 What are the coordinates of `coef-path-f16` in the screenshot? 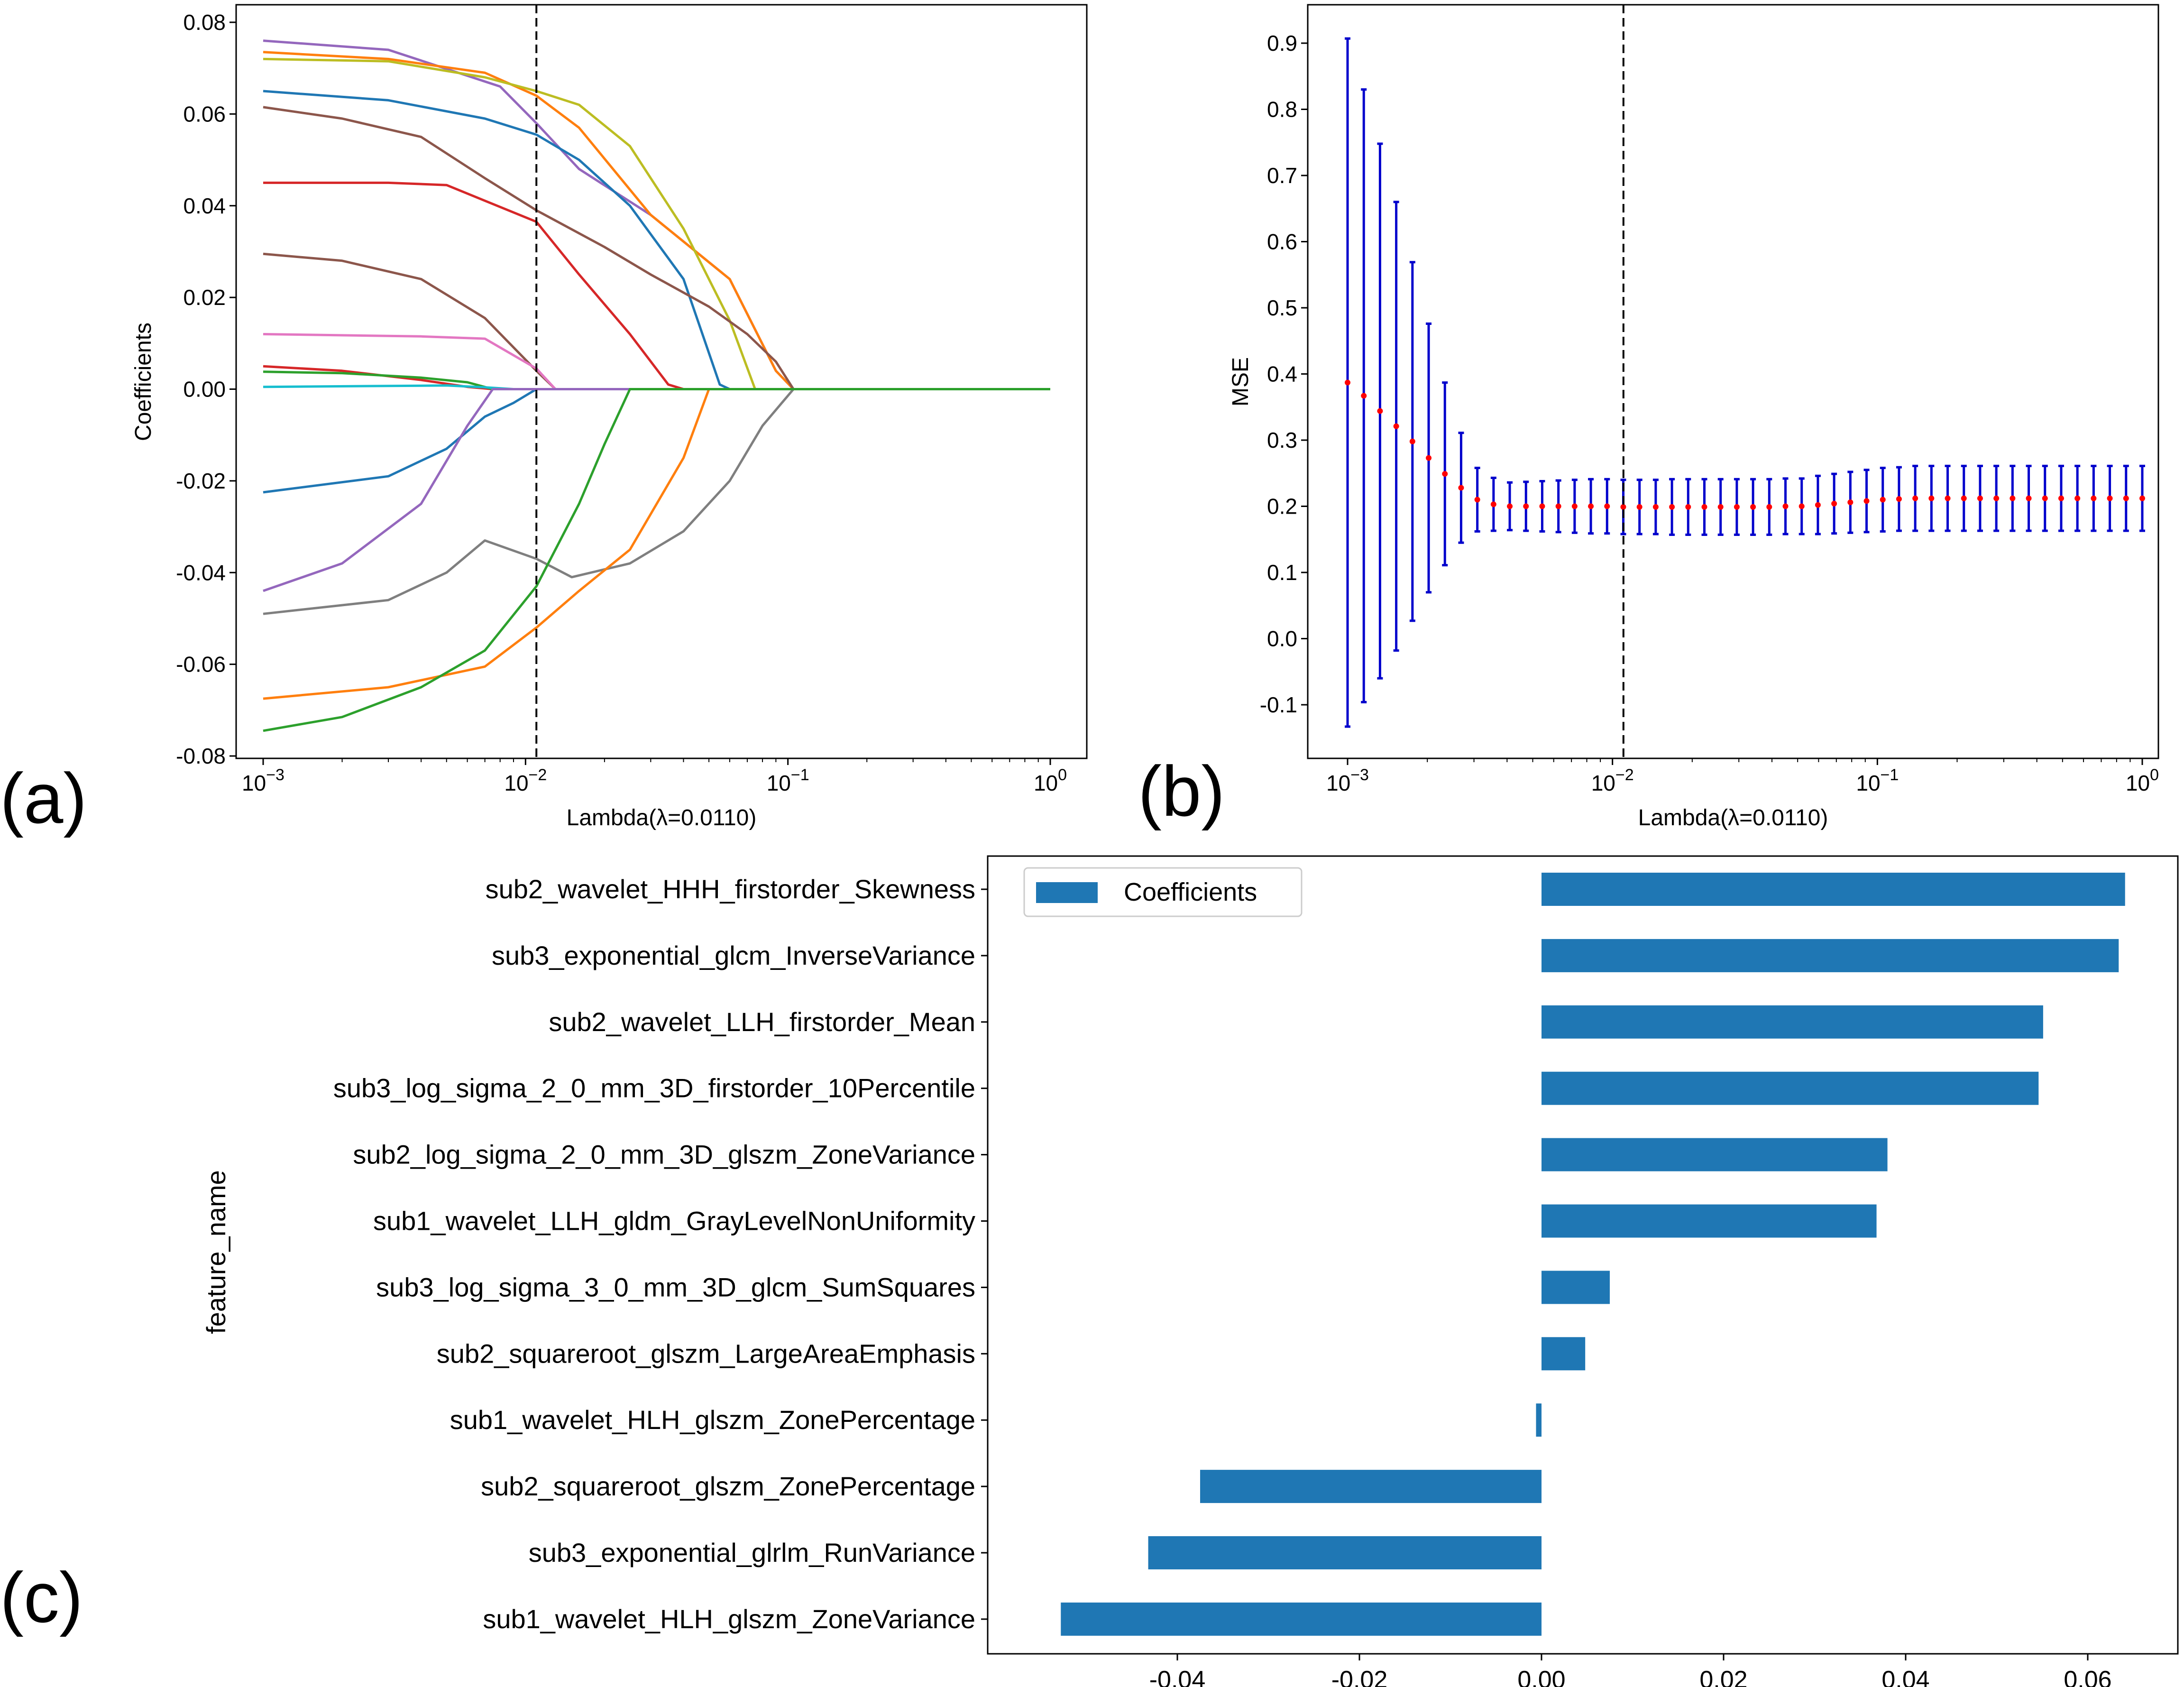 It's located at (656, 560).